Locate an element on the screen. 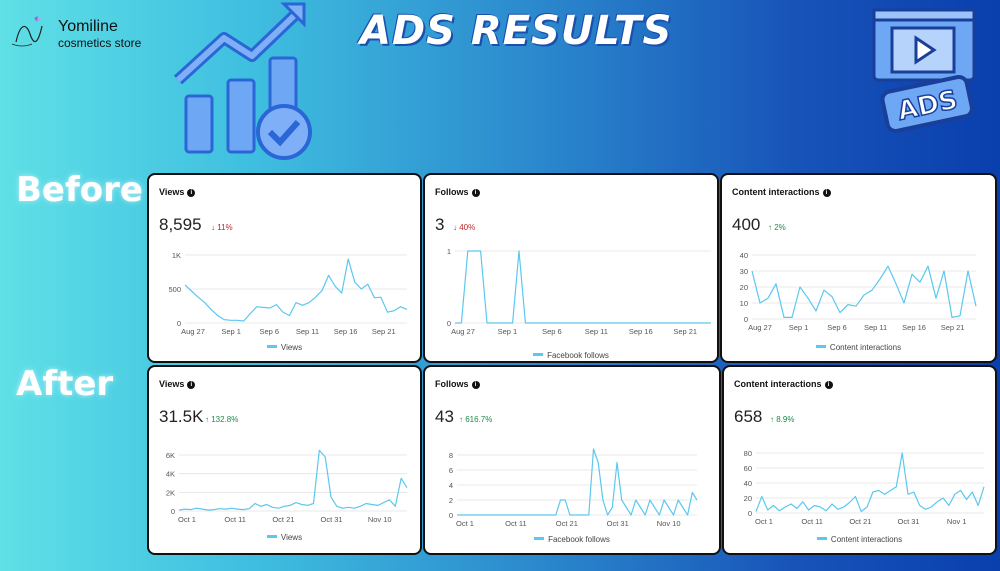  chart-legend: Content interactions is located at coordinates (858, 347).